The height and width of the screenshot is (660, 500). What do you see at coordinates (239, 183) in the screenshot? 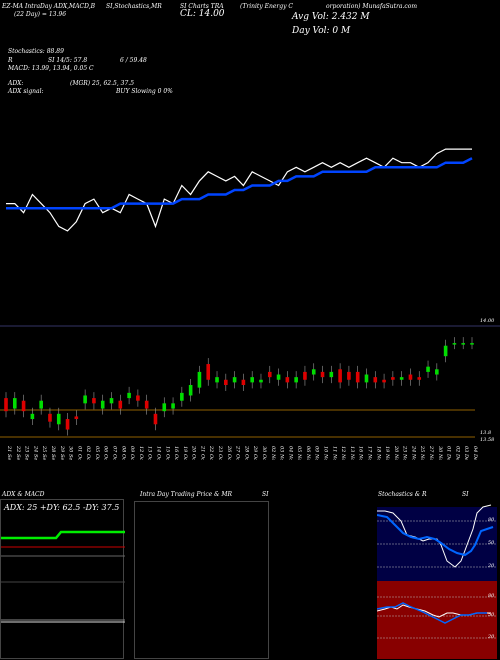
I see `moving-average-line` at bounding box center [239, 183].